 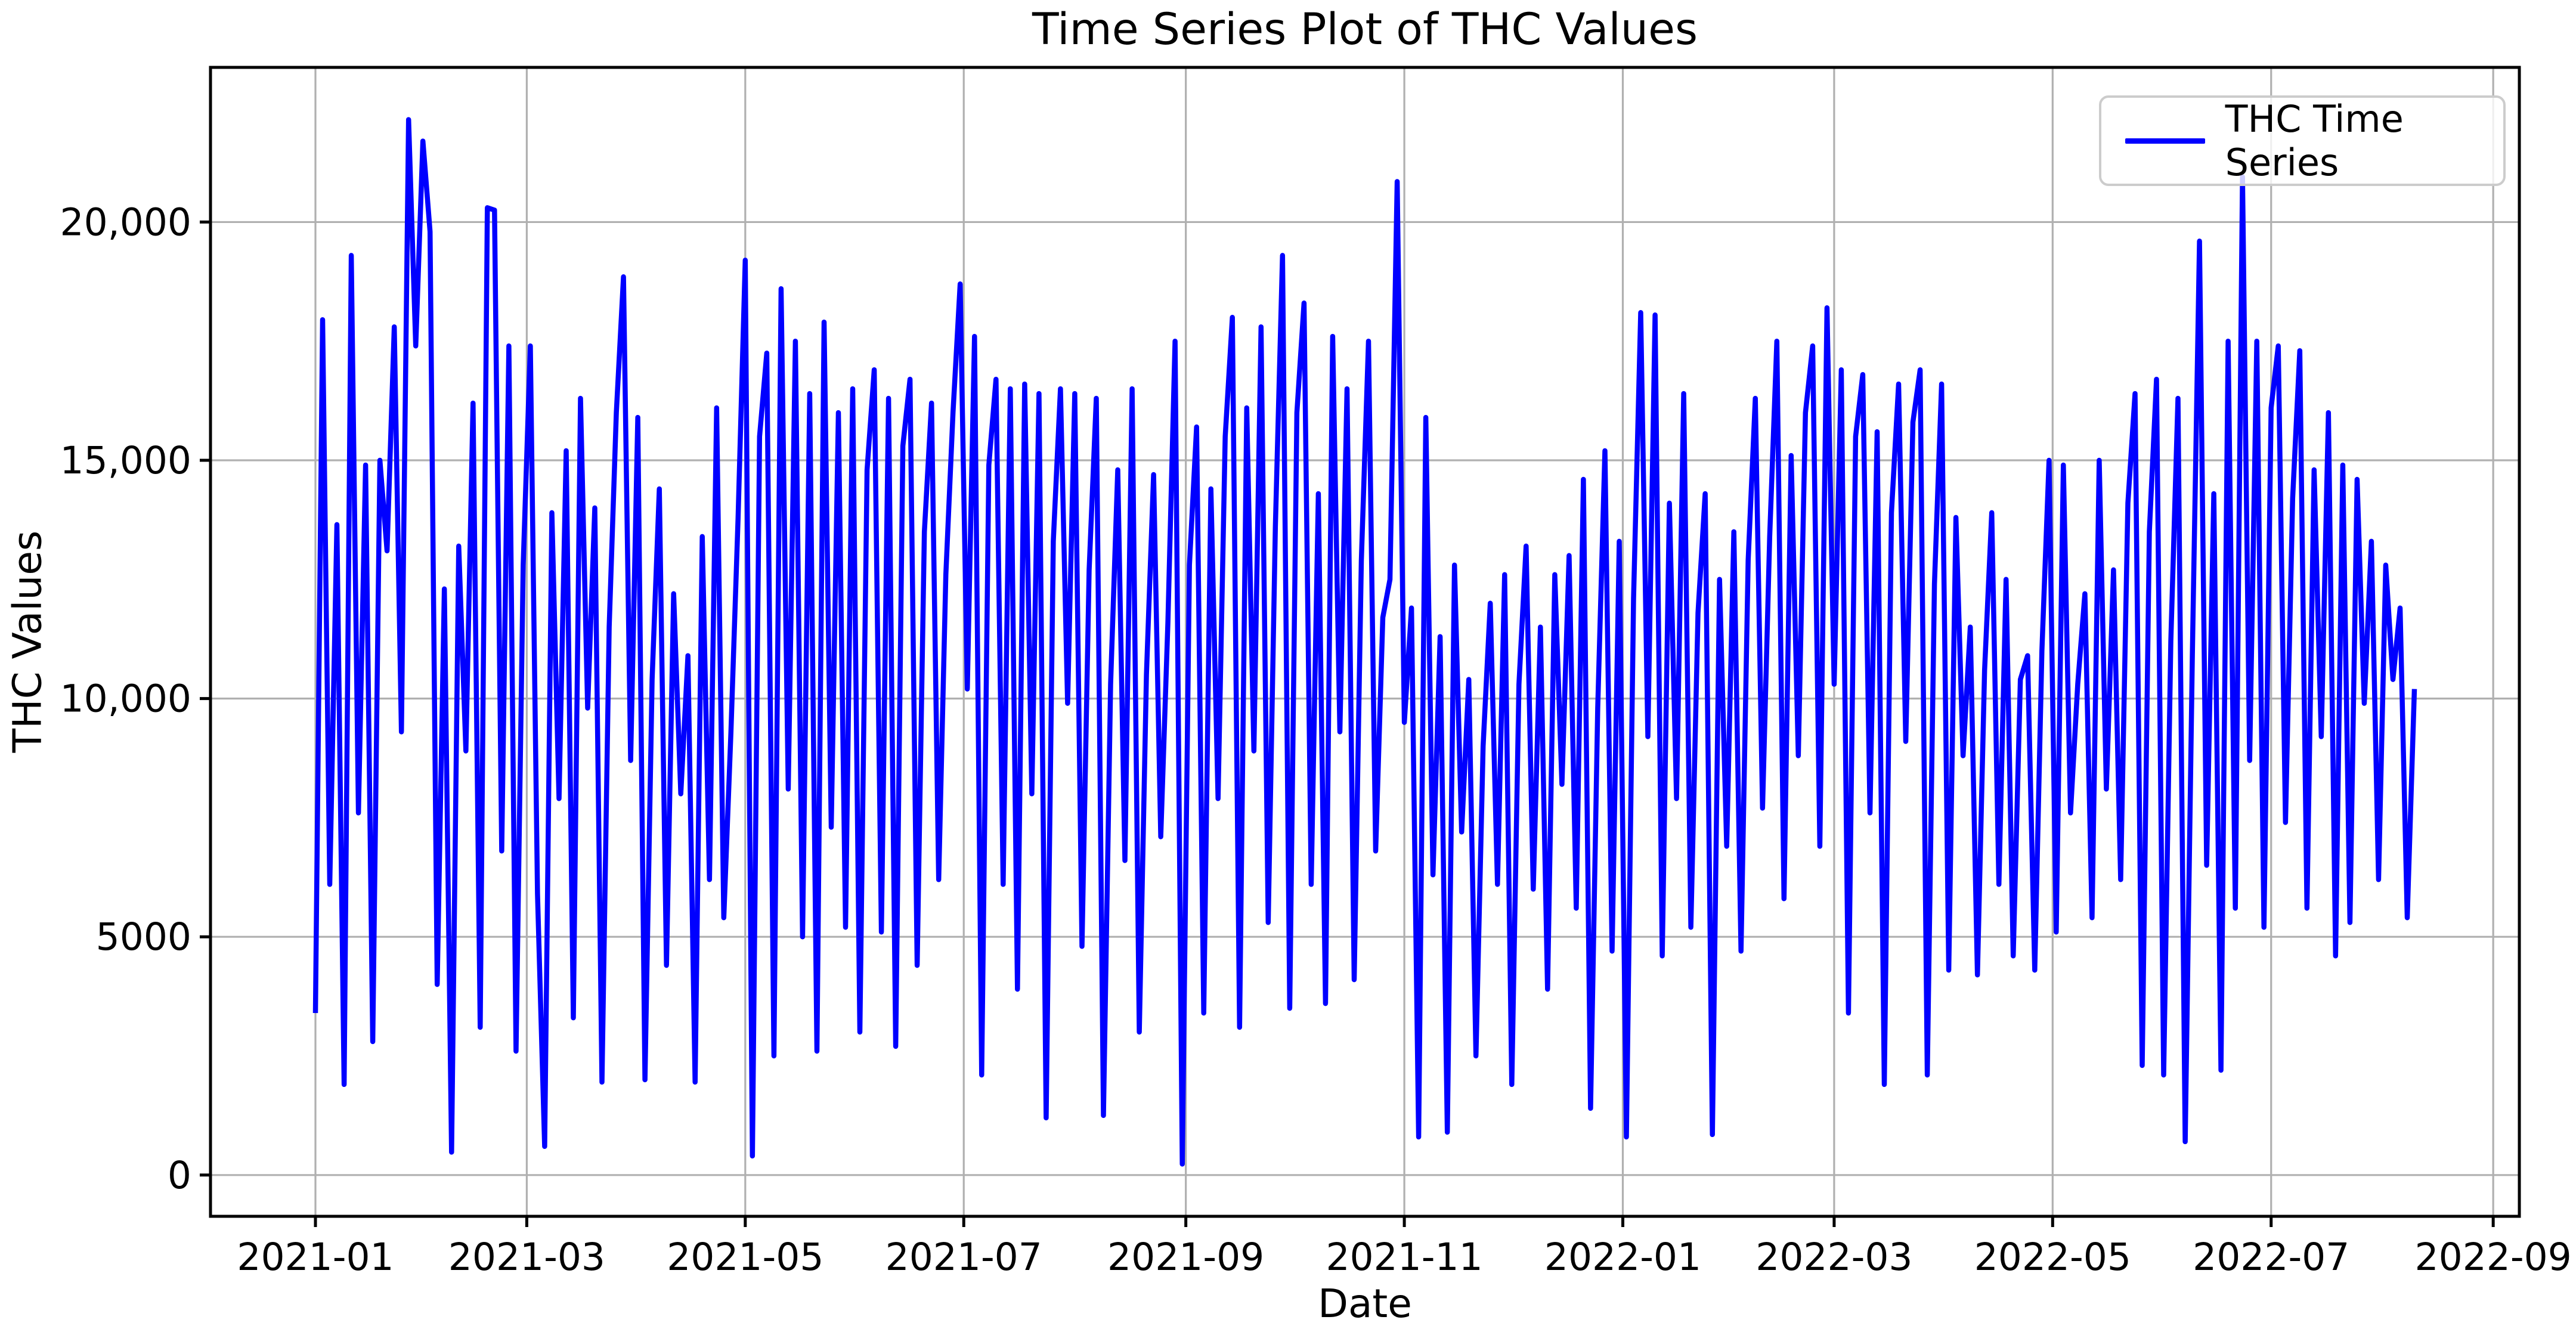 What do you see at coordinates (2494, 1257) in the screenshot?
I see `x-tick-label: 2022-09` at bounding box center [2494, 1257].